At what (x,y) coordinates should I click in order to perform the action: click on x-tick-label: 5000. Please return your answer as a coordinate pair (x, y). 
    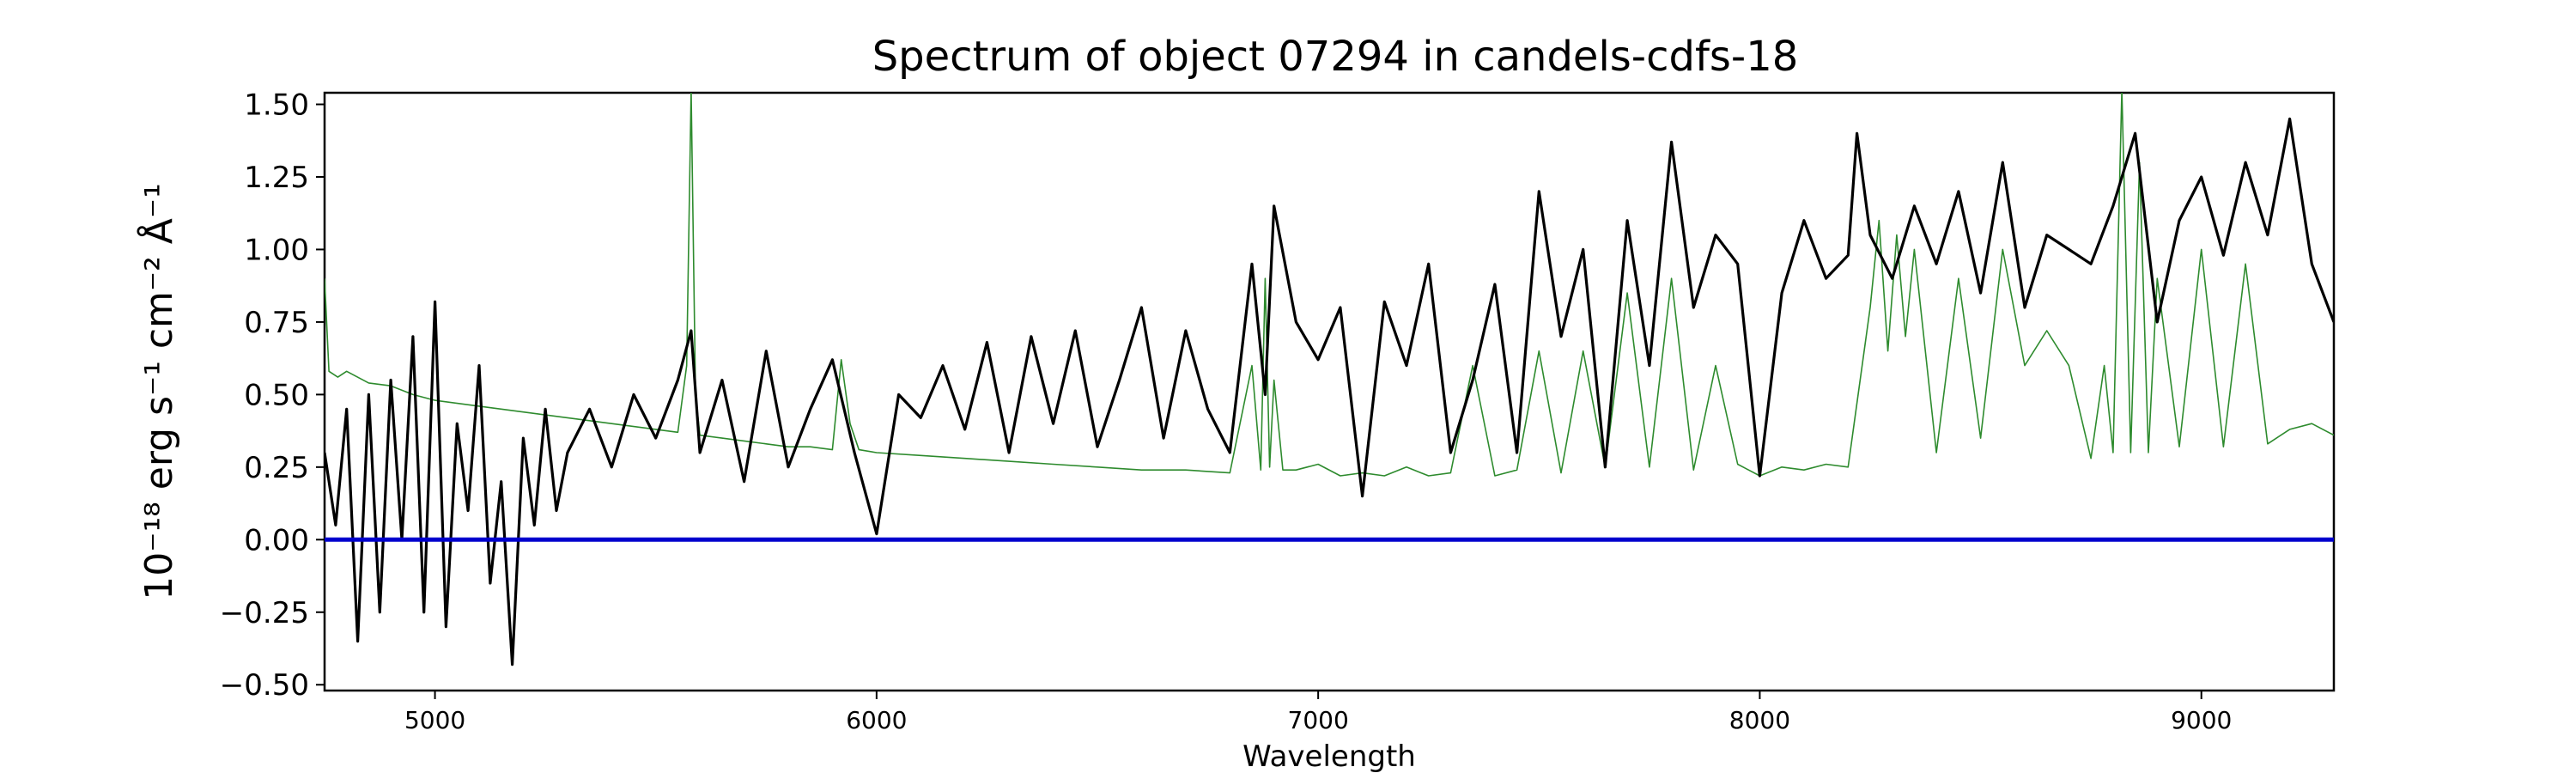
    Looking at the image, I should click on (434, 720).